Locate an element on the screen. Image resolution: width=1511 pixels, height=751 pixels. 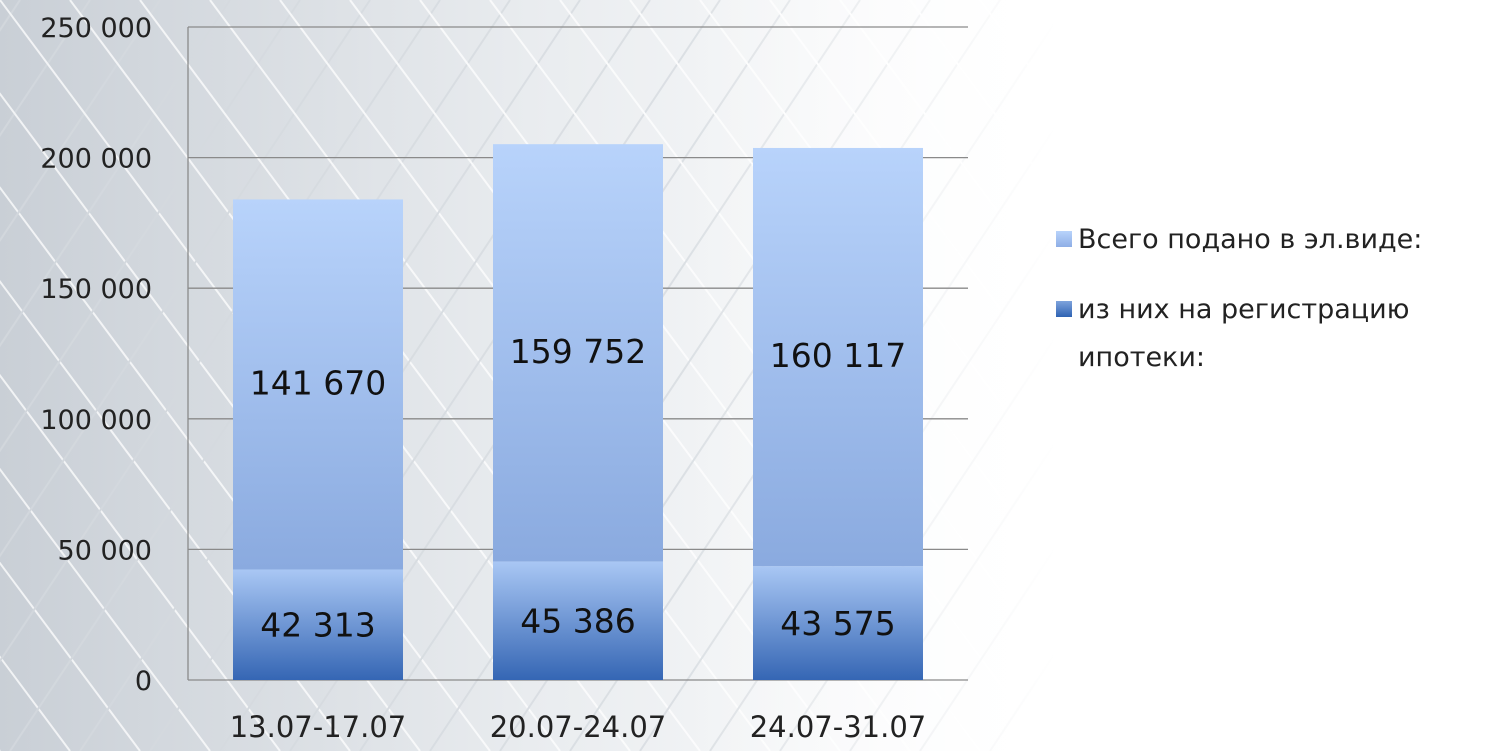
legend-item-total: Всего подано в эл.виде: is located at coordinates (1281, 240).